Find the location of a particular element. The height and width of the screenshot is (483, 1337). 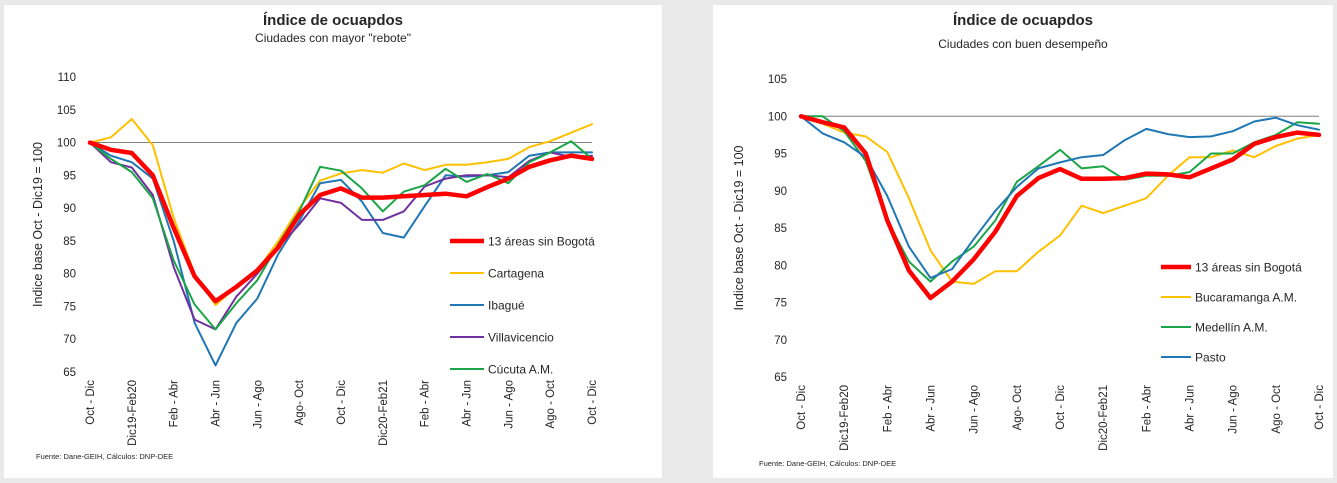

chart-subtitle: Ciudades con mayor "rebote" is located at coordinates (333, 38).